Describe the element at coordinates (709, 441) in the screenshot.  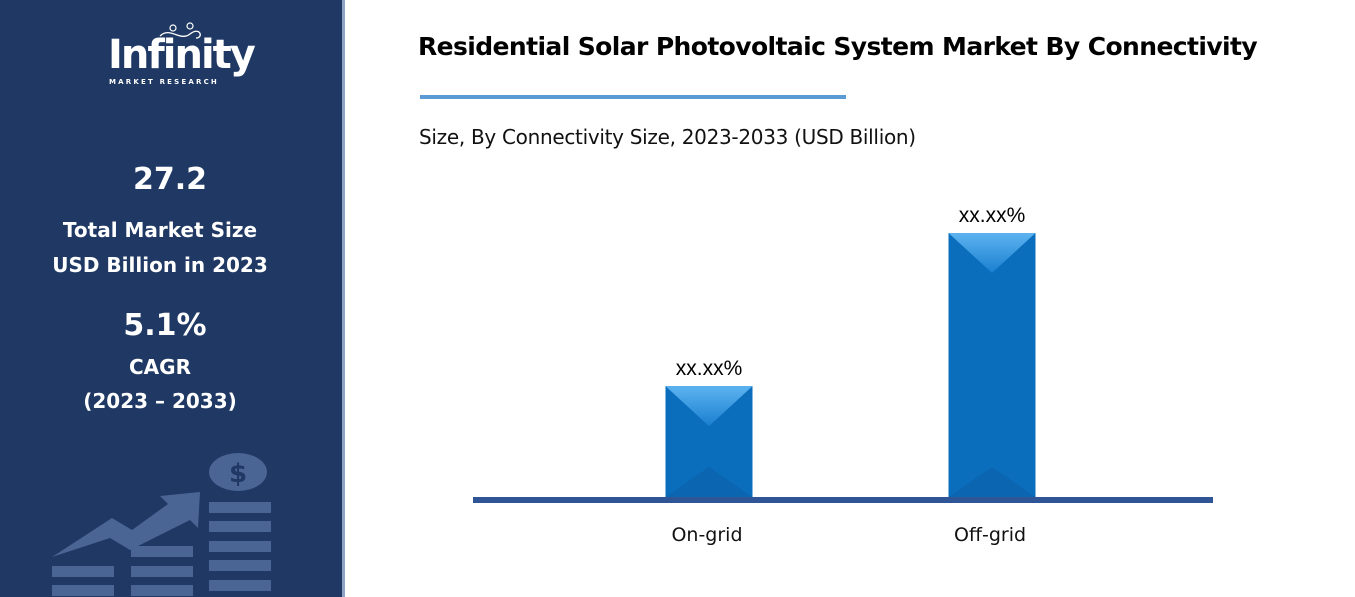
I see `bar-on-grid` at that location.